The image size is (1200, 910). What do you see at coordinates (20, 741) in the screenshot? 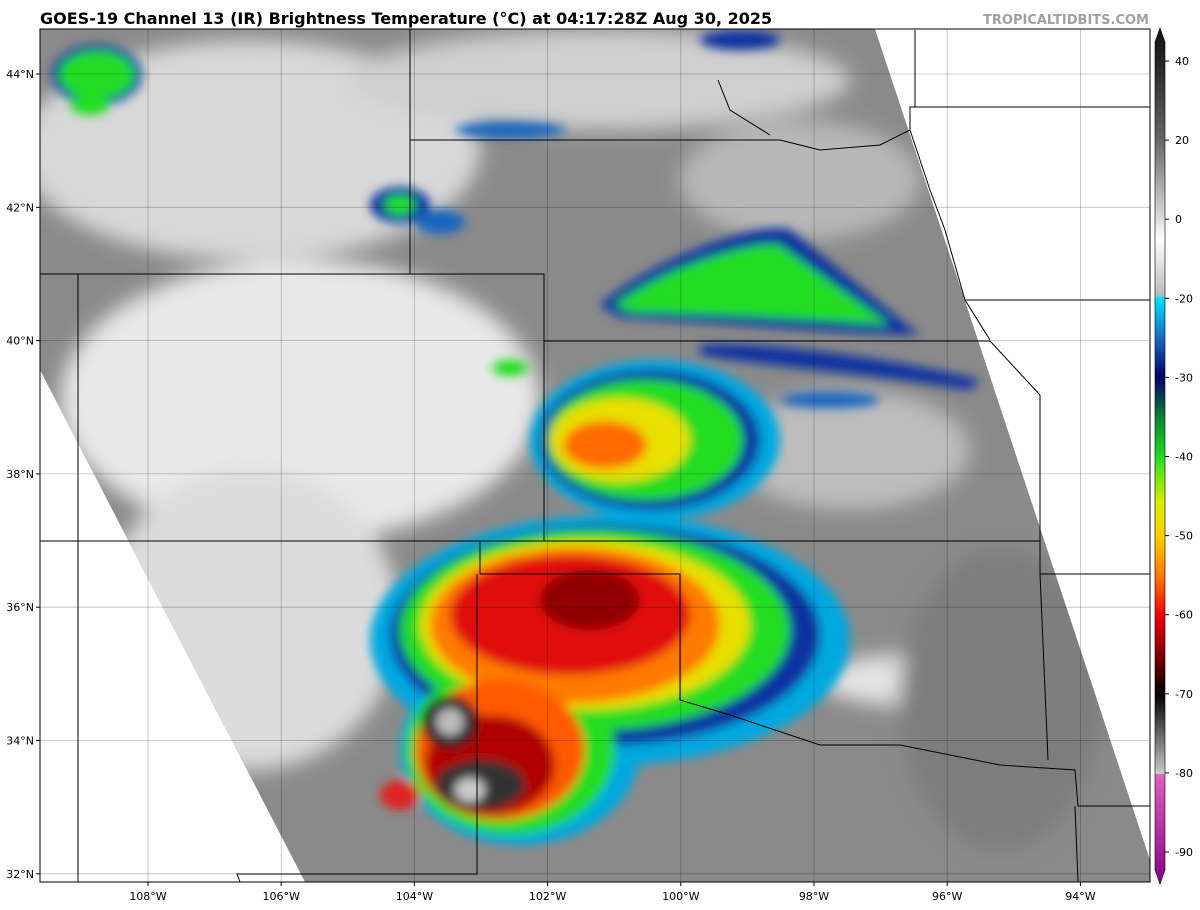
I see `lat-label: 34°N` at bounding box center [20, 741].